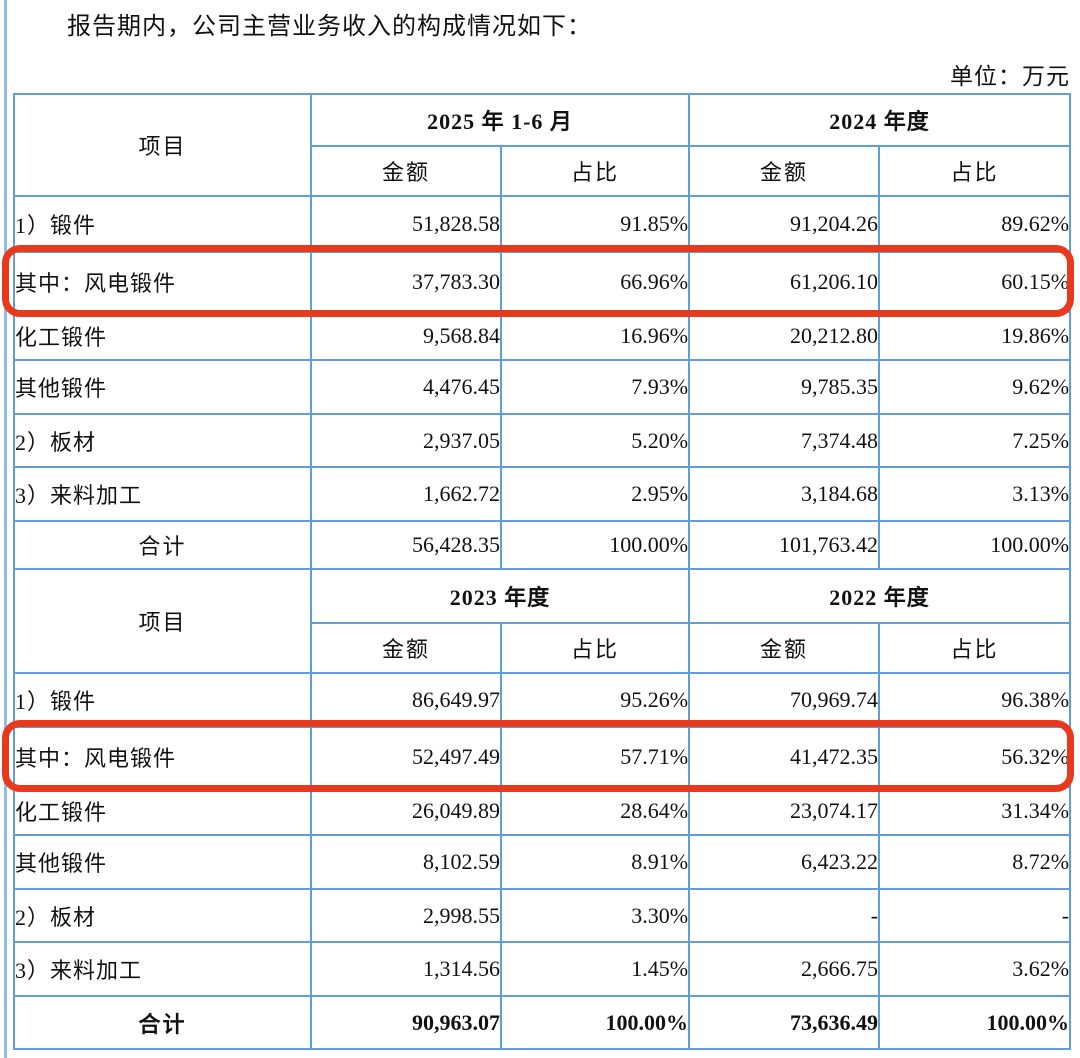 This screenshot has width=1080, height=1058. What do you see at coordinates (784, 811) in the screenshot?
I see `amount-cell: 23,074.17` at bounding box center [784, 811].